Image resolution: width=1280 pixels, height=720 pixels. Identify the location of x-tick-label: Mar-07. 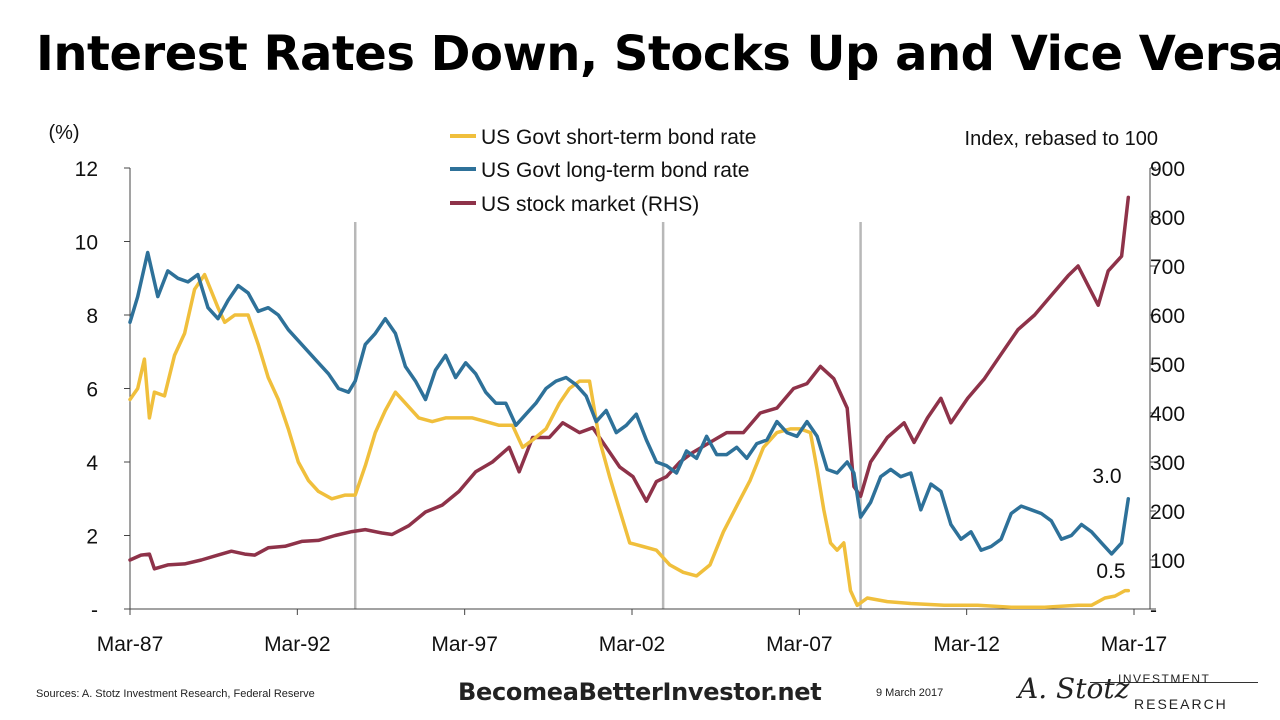
(799, 644).